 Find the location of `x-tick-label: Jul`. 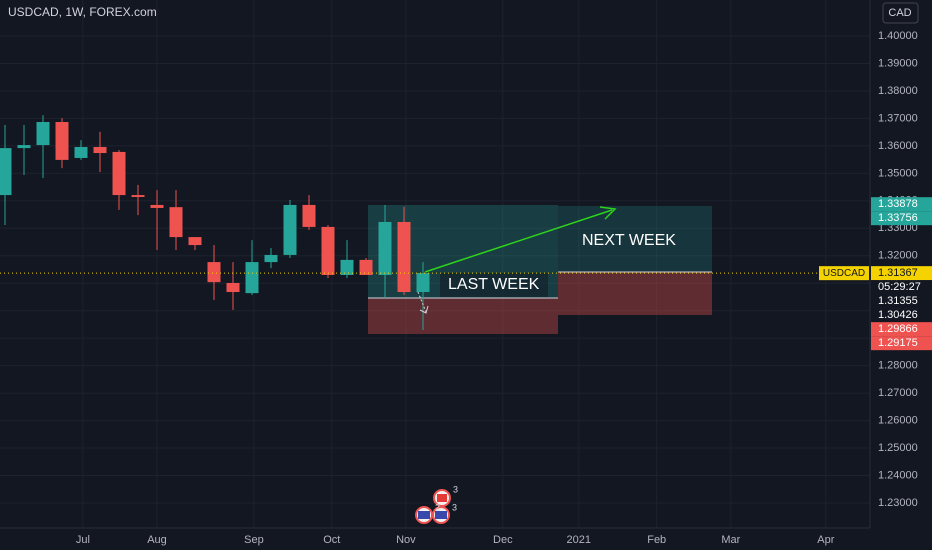

x-tick-label: Jul is located at coordinates (83, 540).